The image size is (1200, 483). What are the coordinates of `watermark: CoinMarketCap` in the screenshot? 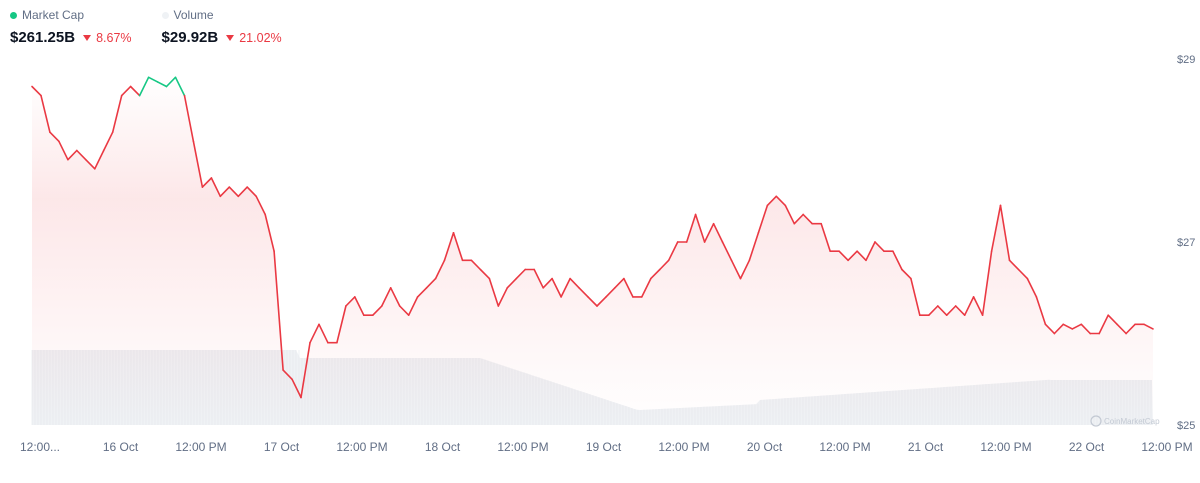 It's located at (1125, 421).